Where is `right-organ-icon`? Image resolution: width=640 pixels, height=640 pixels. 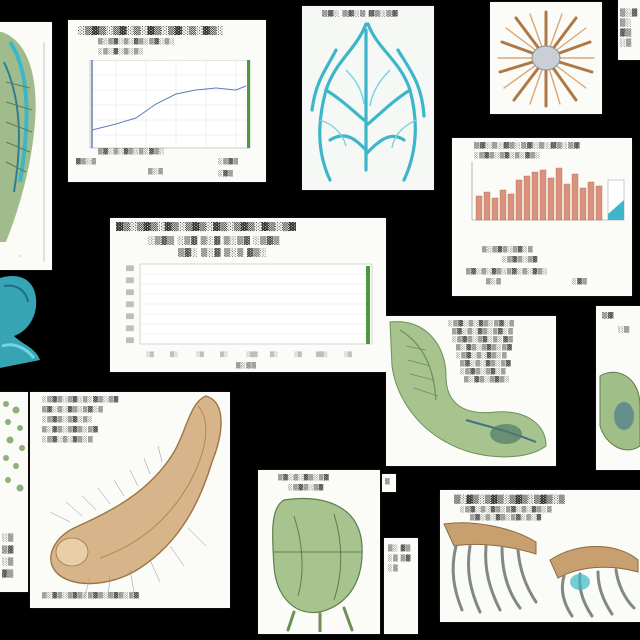
right-organ-icon is located at coordinates (619, 411).